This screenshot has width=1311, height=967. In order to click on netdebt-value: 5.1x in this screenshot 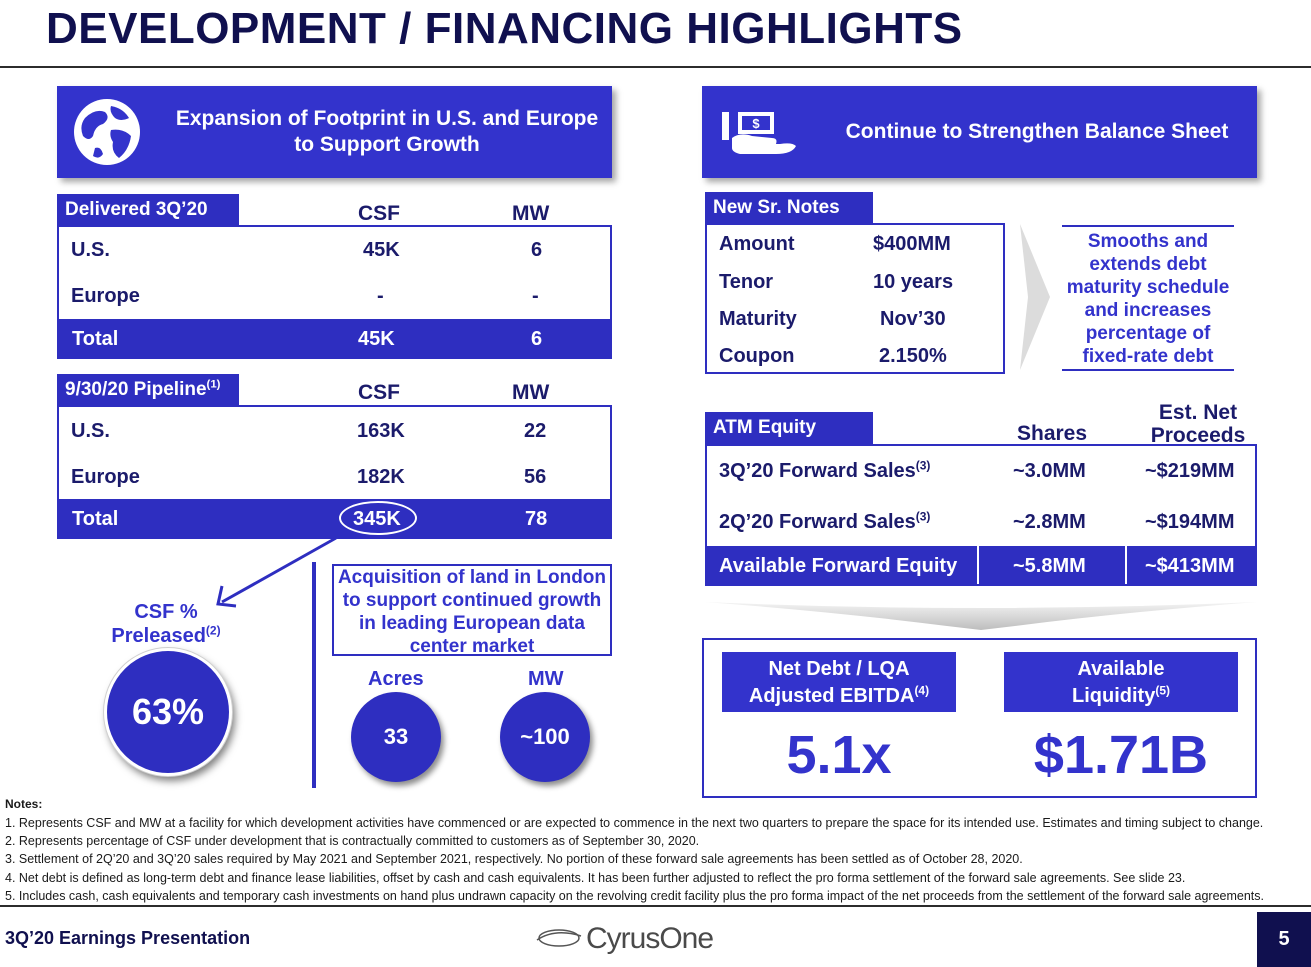, I will do `click(839, 755)`.